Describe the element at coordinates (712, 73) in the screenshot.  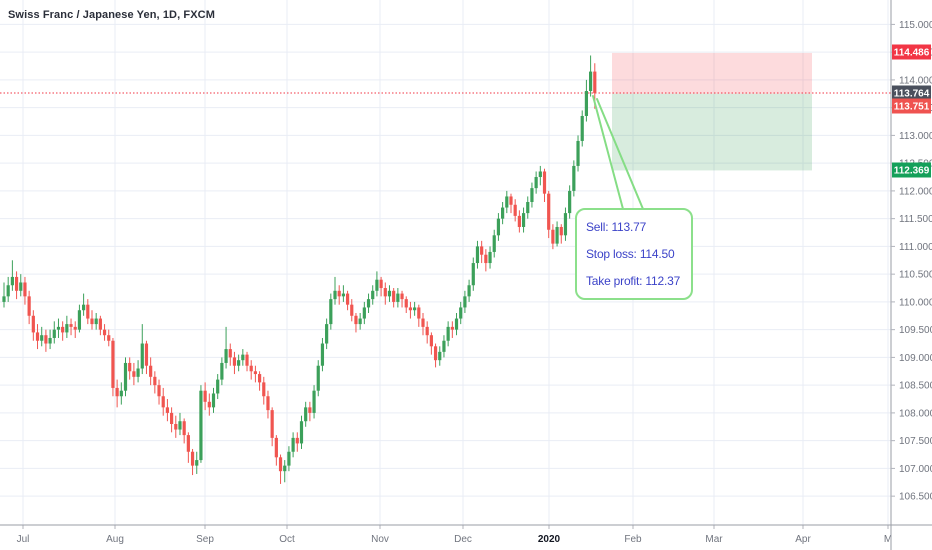
I see `stop-loss-zone` at that location.